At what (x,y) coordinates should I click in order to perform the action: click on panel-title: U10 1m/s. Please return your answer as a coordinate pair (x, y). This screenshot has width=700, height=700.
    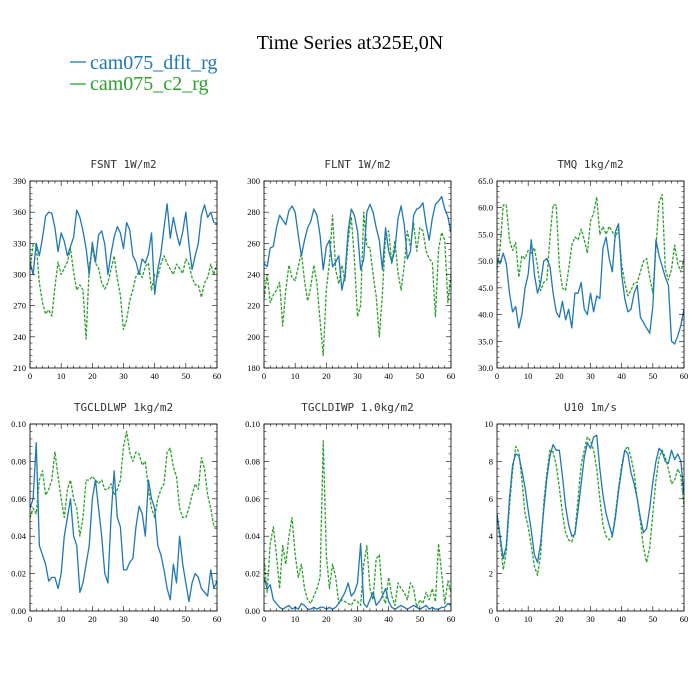
    Looking at the image, I should click on (590, 407).